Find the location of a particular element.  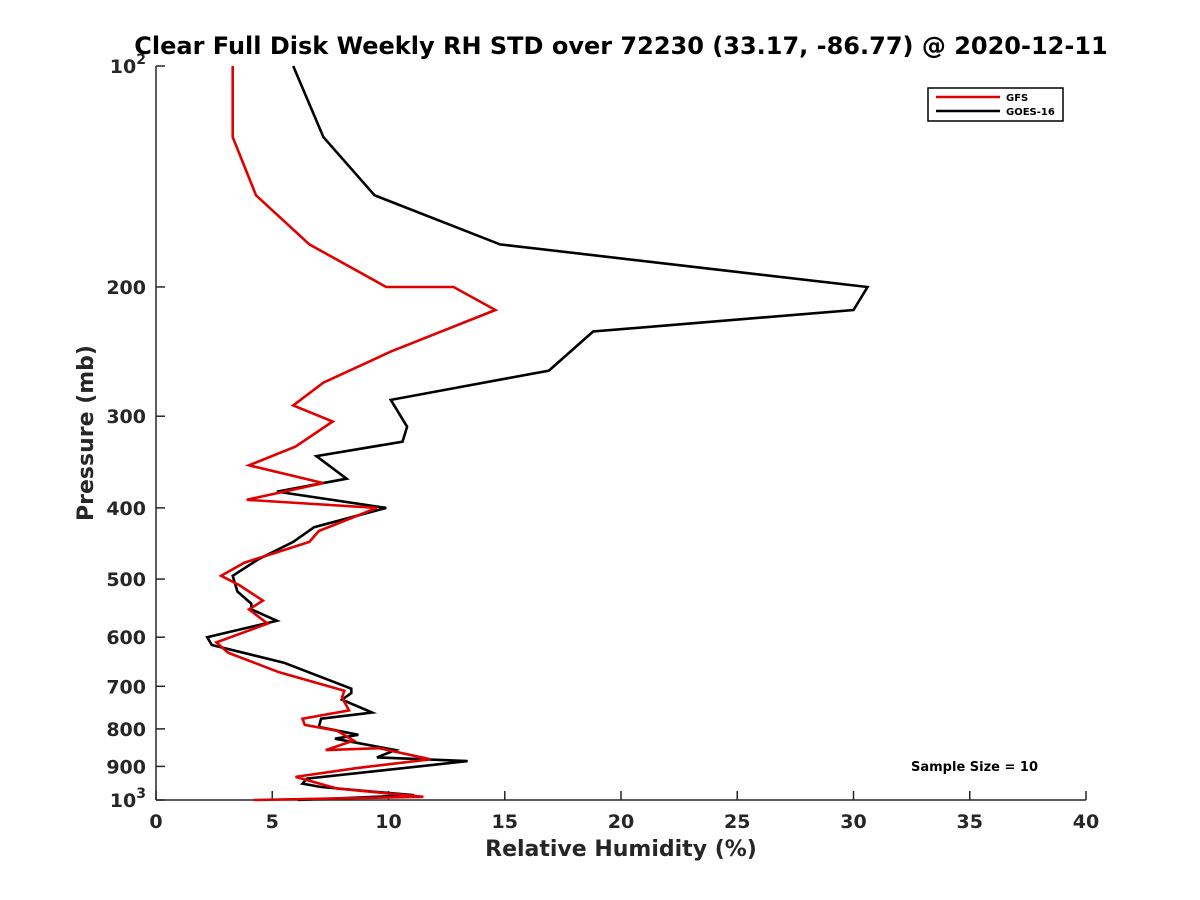

legend: GFS GOES-16 is located at coordinates (995, 104).